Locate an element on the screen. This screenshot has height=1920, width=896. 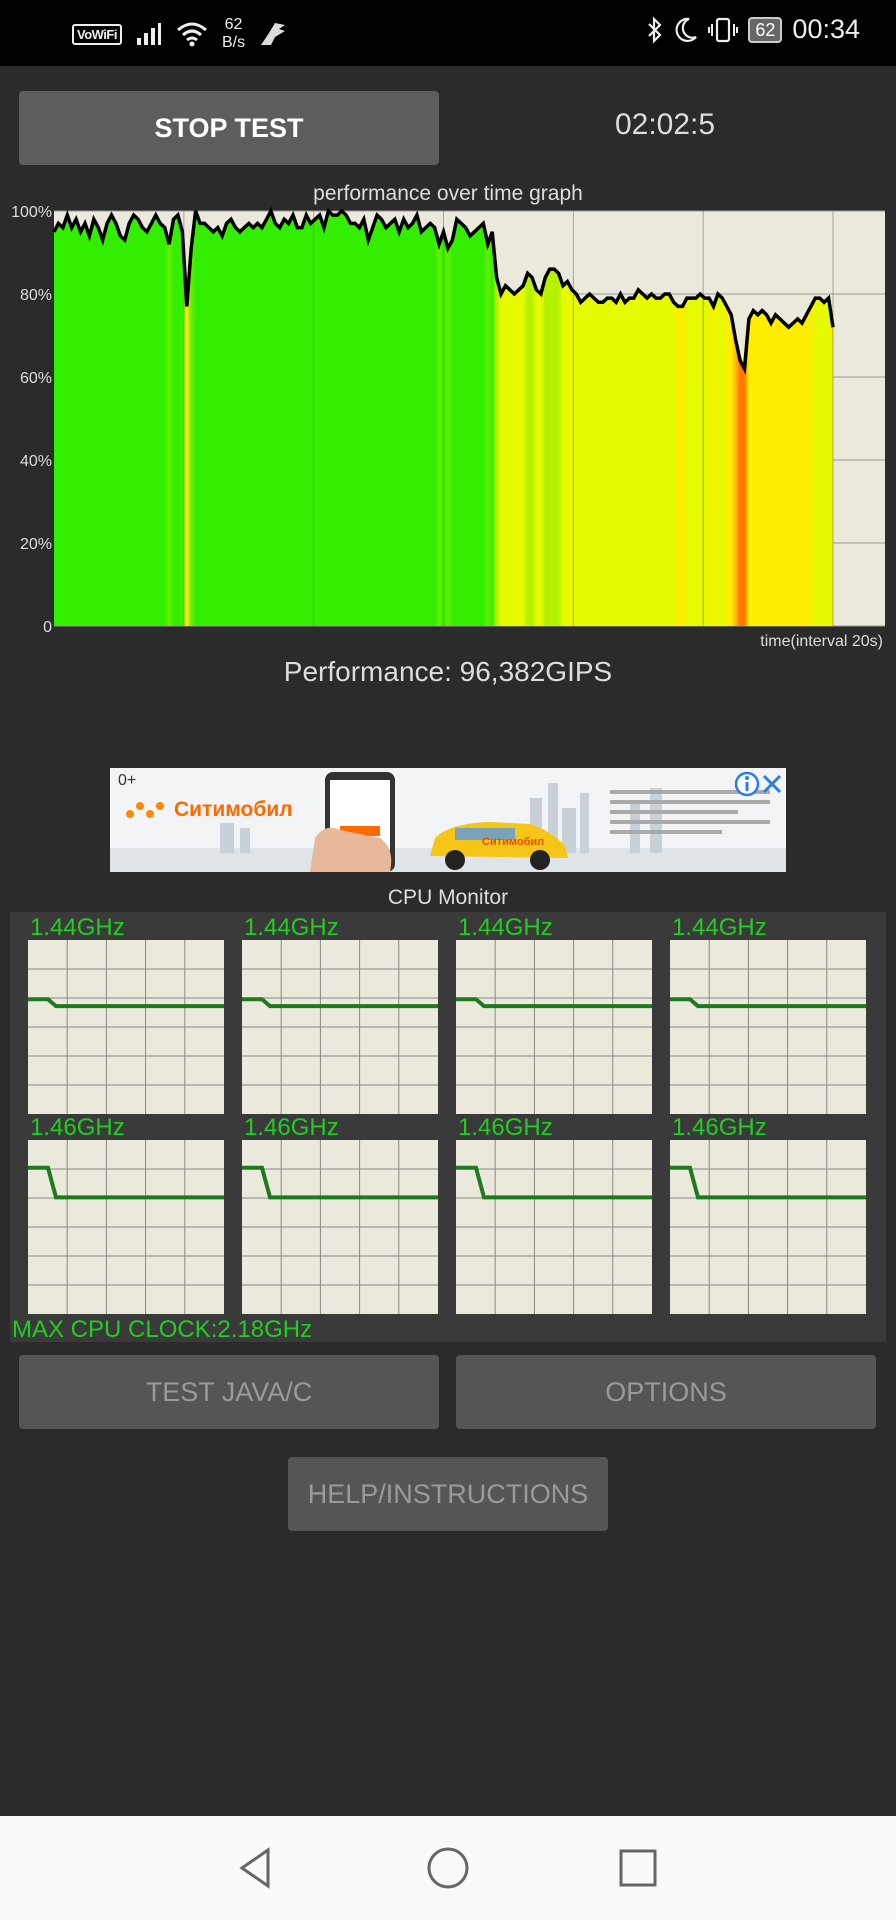
performance-readout: Performance: 96,382GIPS is located at coordinates (448, 671).